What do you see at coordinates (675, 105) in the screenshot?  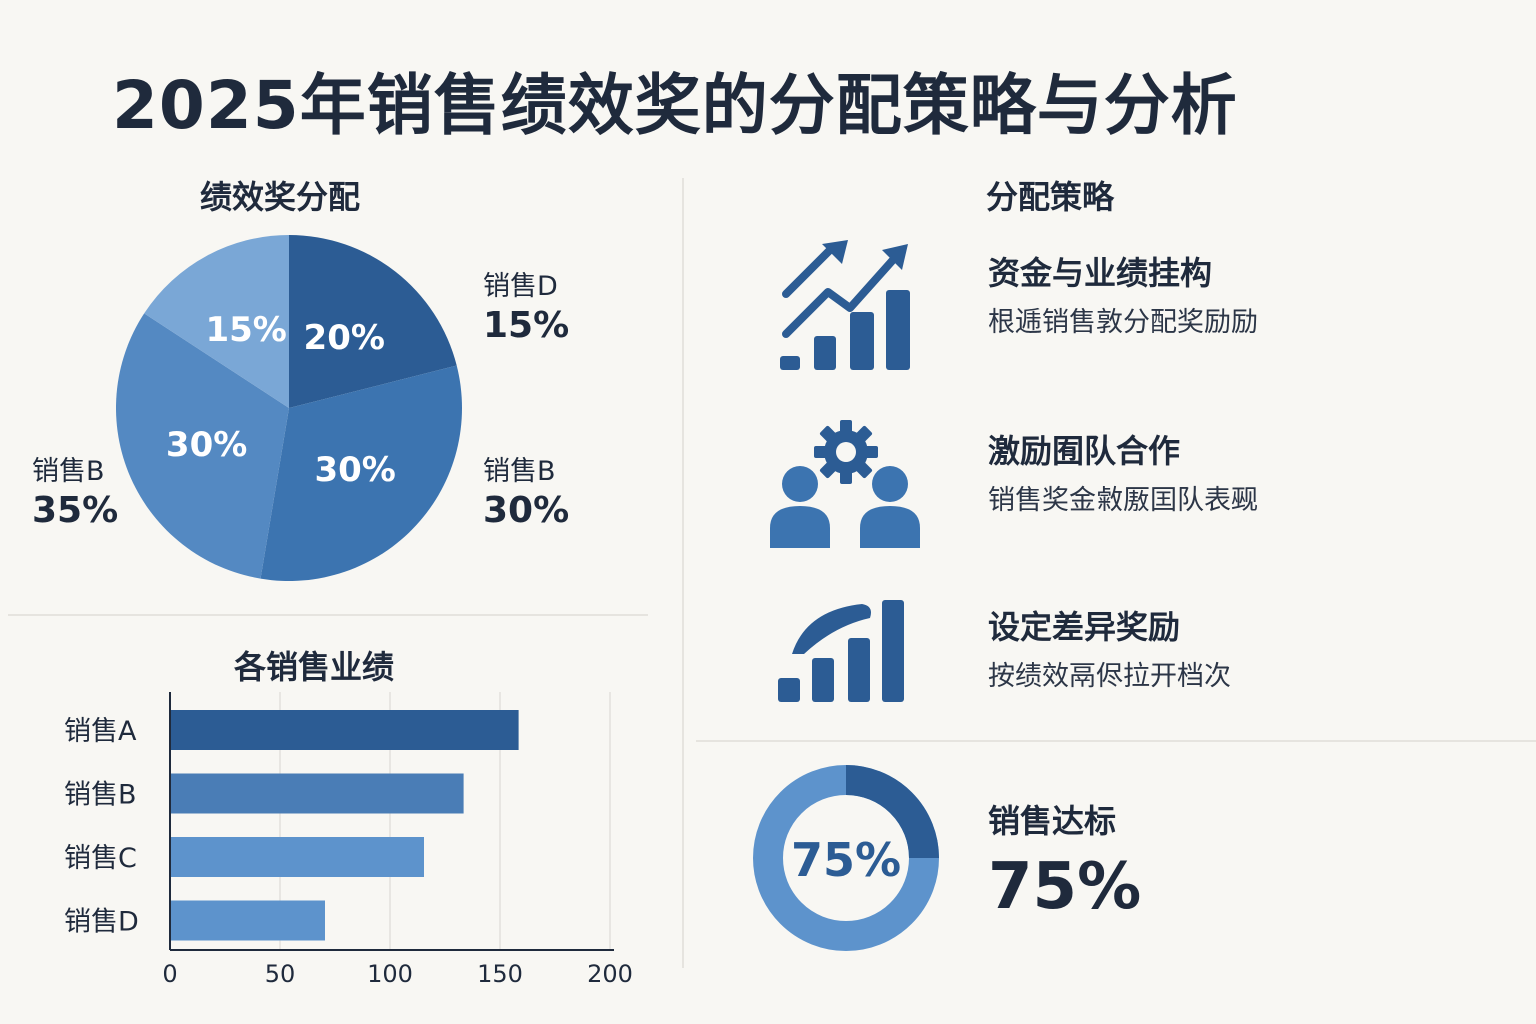 I see `page-title: 2025年销售绩效奖的分配策略与分析` at bounding box center [675, 105].